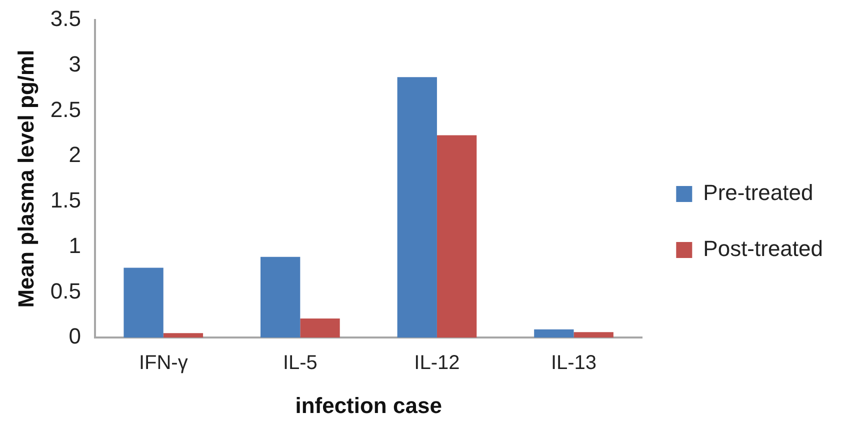 Image resolution: width=853 pixels, height=434 pixels. What do you see at coordinates (74, 63) in the screenshot?
I see `y-tick-label: 3` at bounding box center [74, 63].